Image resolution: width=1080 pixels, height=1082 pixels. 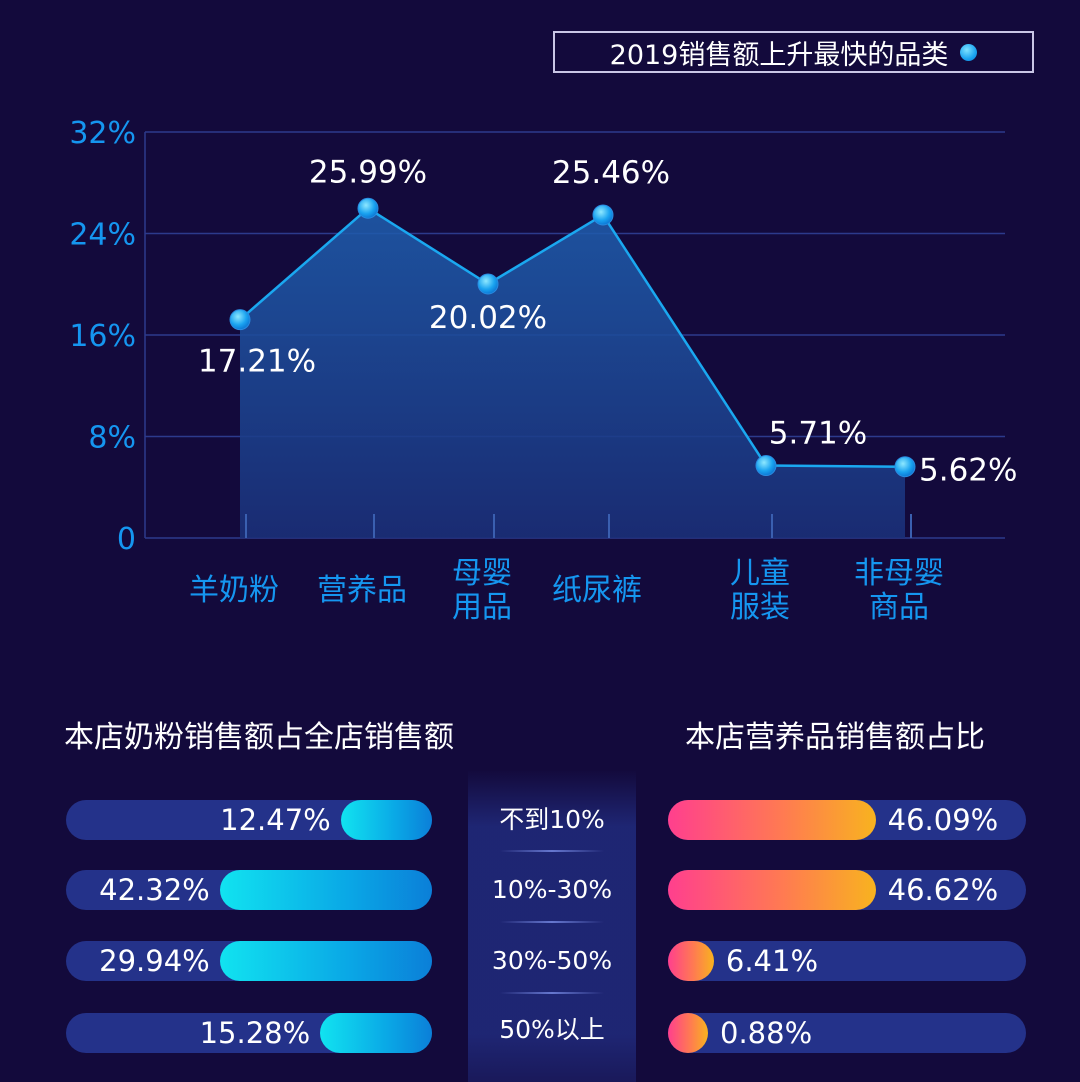 What do you see at coordinates (234, 590) in the screenshot?
I see `x-tick-label: 羊奶粉` at bounding box center [234, 590].